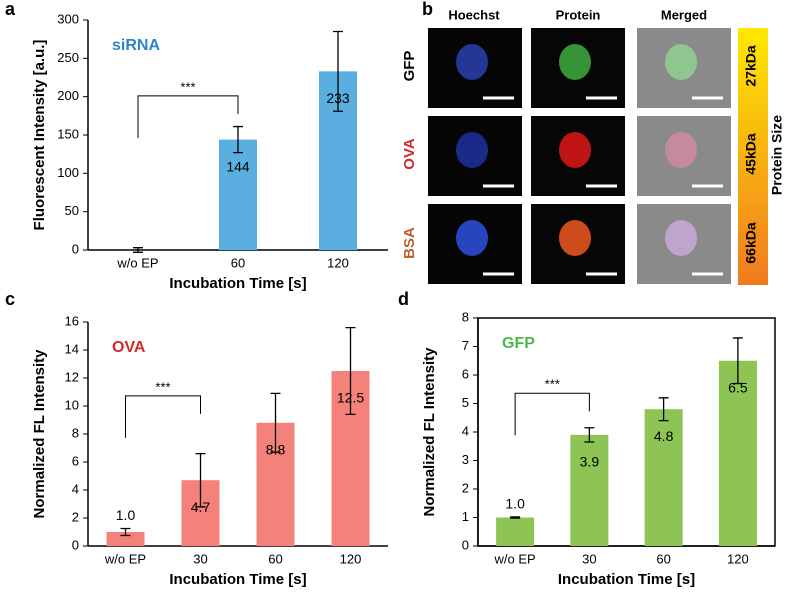  What do you see at coordinates (578, 14) in the screenshot?
I see `column-header: Protein` at bounding box center [578, 14].